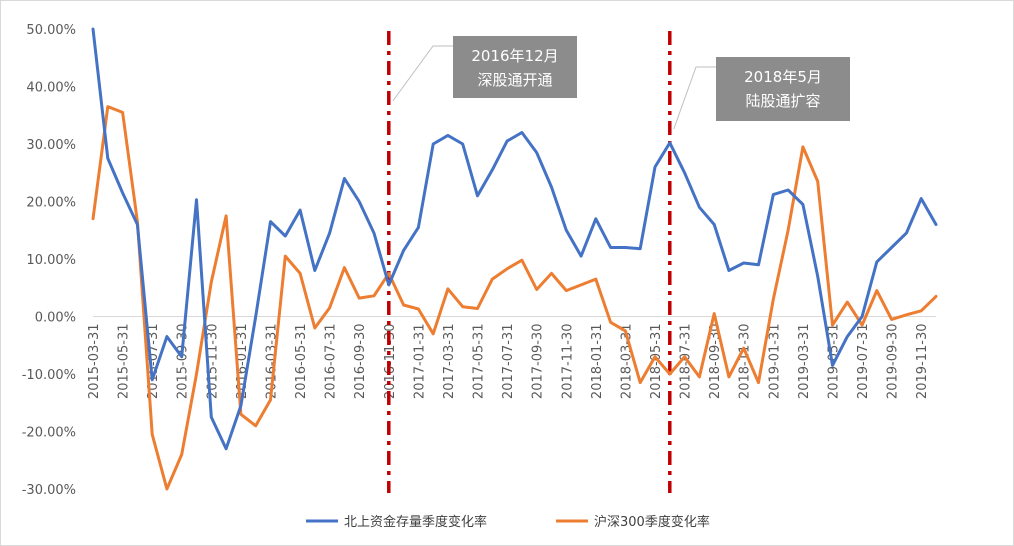 This screenshot has height=546, width=1014. What do you see at coordinates (745, 362) in the screenshot?
I see `x-tick-label: 2018-11-30` at bounding box center [745, 362].